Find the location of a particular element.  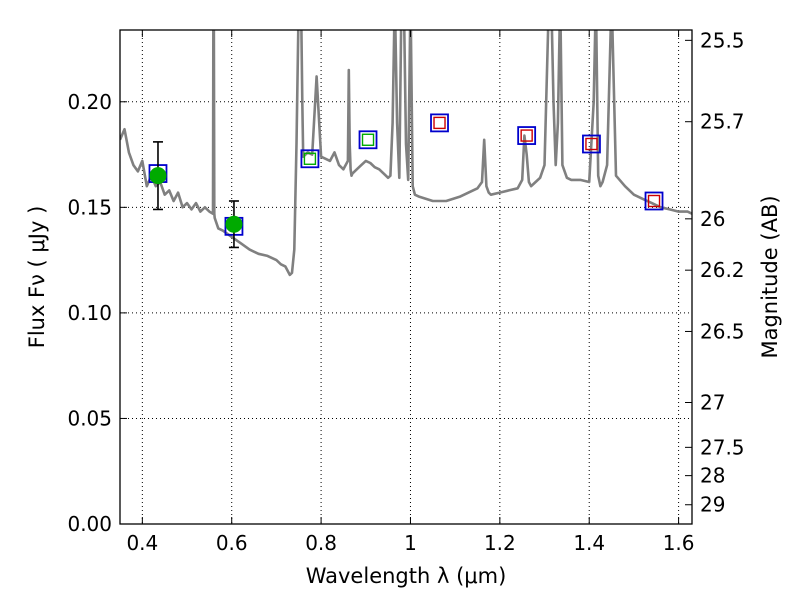

magnitude-tick-label: 26 is located at coordinates (712, 219).